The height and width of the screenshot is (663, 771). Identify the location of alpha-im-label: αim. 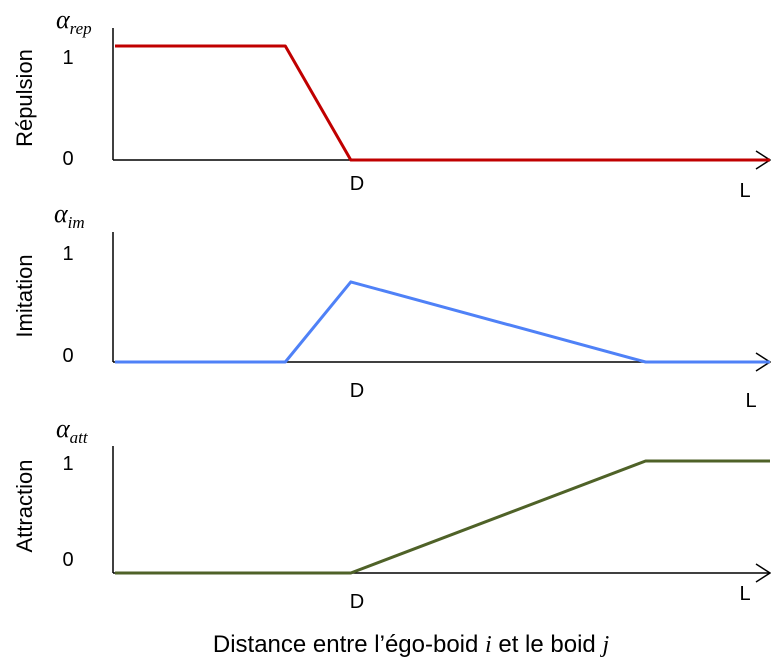
(69, 215).